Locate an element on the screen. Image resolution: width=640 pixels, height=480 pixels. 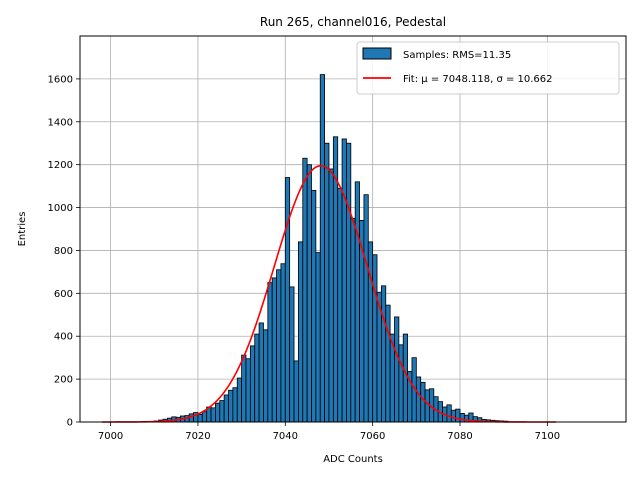
legend-samples-label: Samples: RMS=11.35 is located at coordinates (457, 55).